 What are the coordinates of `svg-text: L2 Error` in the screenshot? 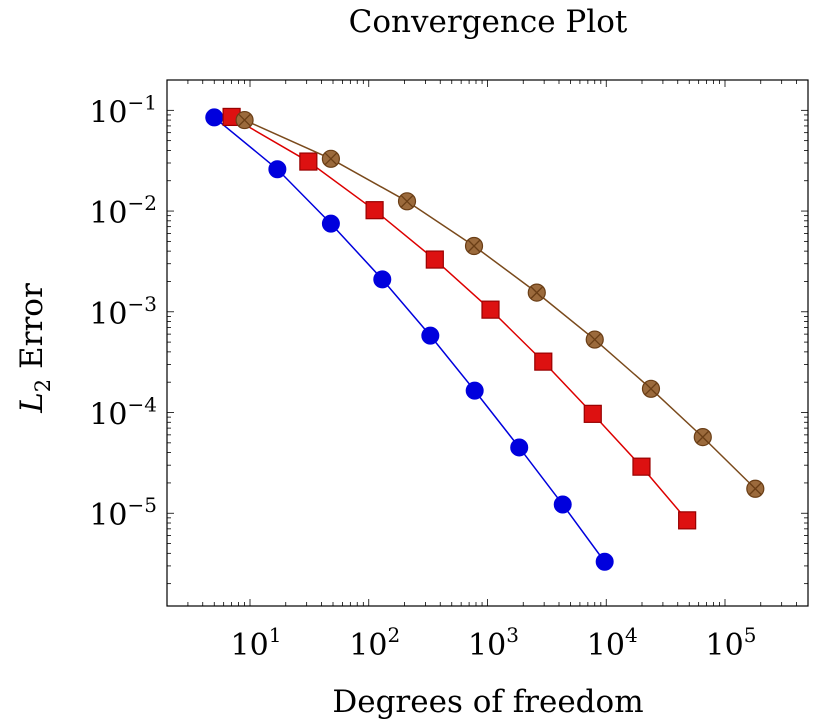 It's located at (34, 348).